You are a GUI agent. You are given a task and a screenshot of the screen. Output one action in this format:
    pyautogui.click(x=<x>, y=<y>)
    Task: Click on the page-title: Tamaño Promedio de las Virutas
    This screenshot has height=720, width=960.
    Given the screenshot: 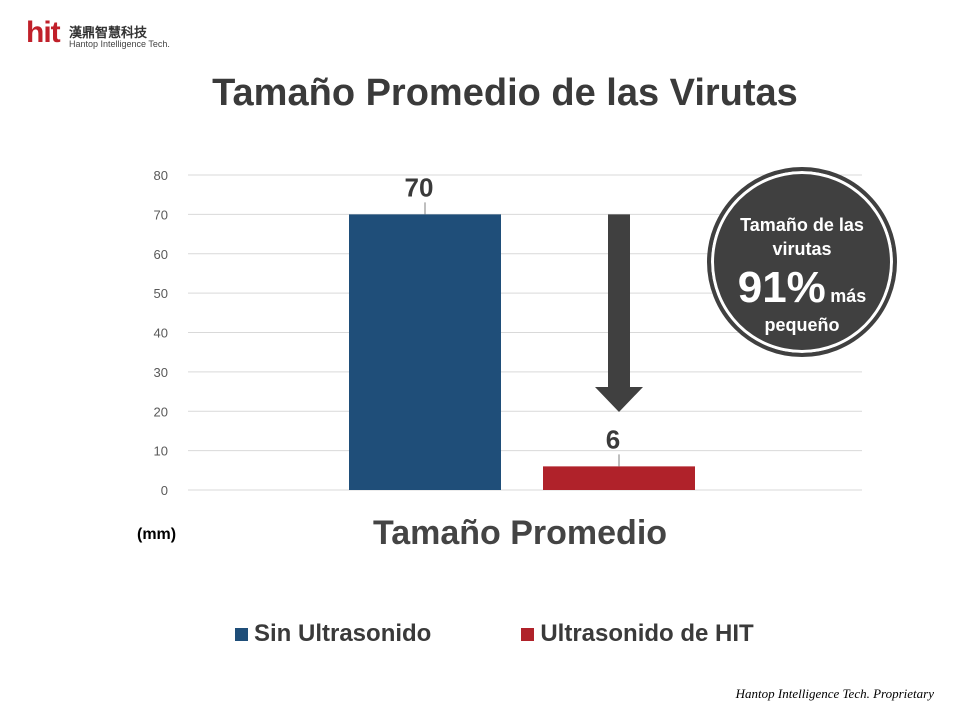 What is the action you would take?
    pyautogui.click(x=505, y=93)
    